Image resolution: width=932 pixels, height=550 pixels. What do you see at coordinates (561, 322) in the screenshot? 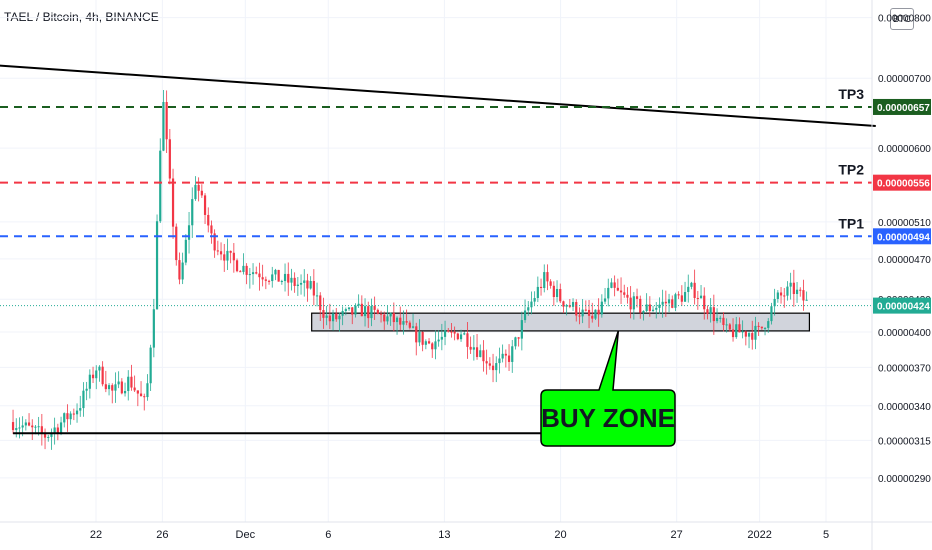
I see `buy-zone-layer` at bounding box center [561, 322].